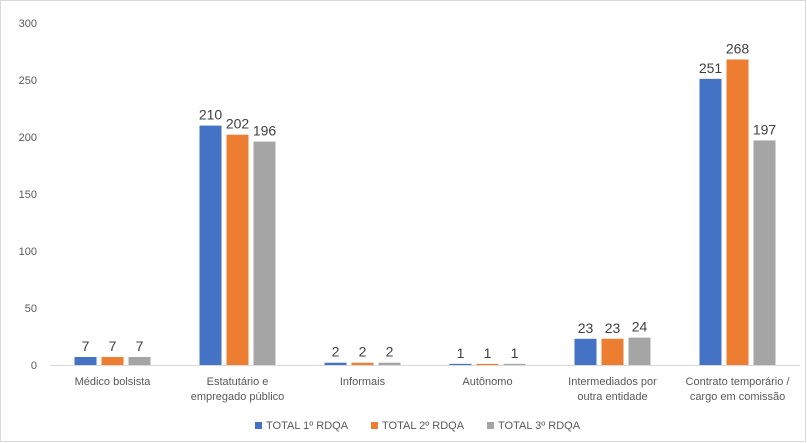 The height and width of the screenshot is (443, 807). Describe the element at coordinates (238, 382) in the screenshot. I see `x-tick-label: Estatutário e` at that location.